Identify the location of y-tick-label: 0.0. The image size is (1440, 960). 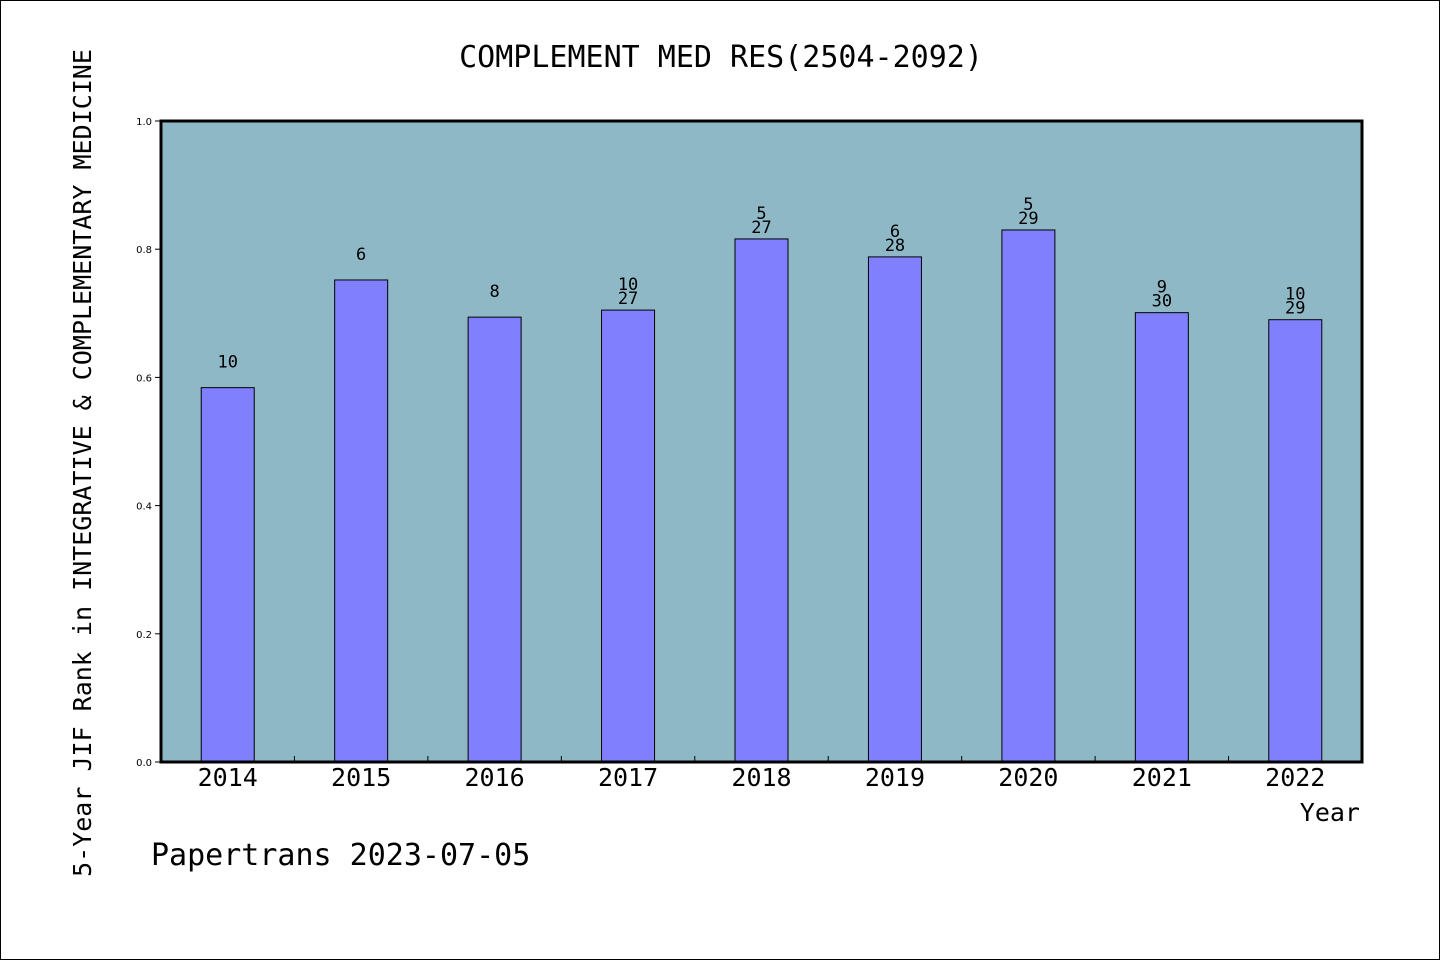
(144, 763).